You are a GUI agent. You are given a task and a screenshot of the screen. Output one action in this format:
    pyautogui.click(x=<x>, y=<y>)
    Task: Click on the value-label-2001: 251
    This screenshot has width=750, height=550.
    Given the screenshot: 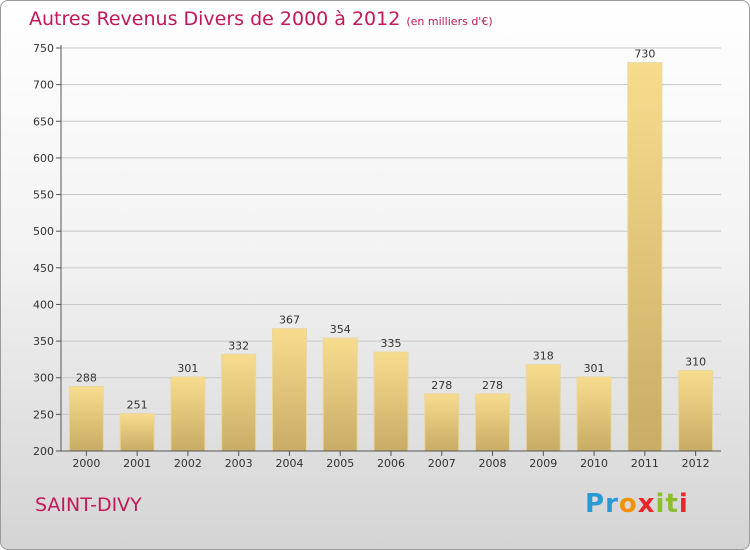 What is the action you would take?
    pyautogui.click(x=137, y=405)
    